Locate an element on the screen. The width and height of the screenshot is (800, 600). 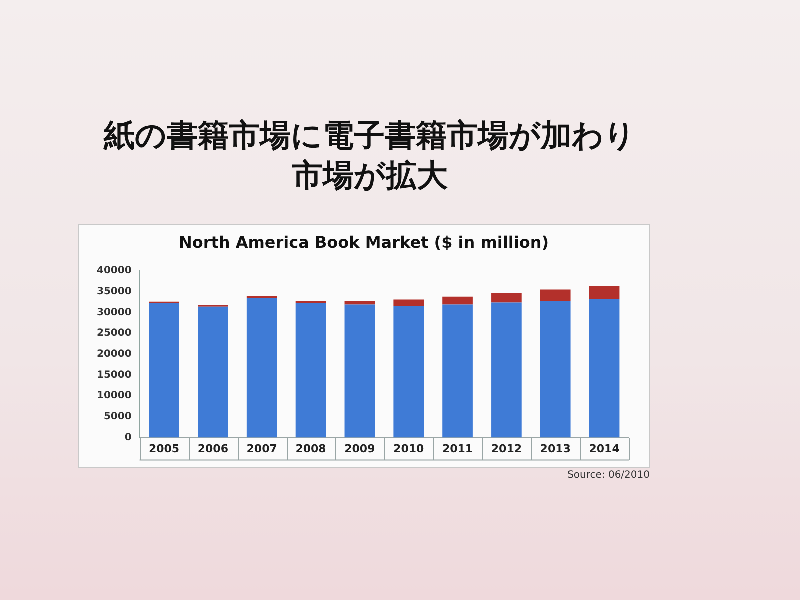
y-tick-label: 35000 is located at coordinates (114, 292).